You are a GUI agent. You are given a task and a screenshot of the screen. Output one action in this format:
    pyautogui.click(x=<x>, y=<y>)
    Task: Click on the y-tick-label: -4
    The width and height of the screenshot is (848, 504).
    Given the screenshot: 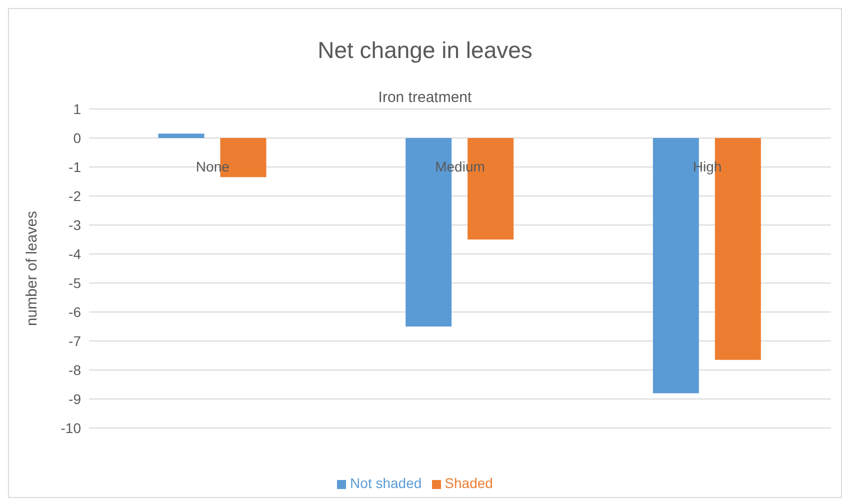 What is the action you would take?
    pyautogui.click(x=75, y=254)
    